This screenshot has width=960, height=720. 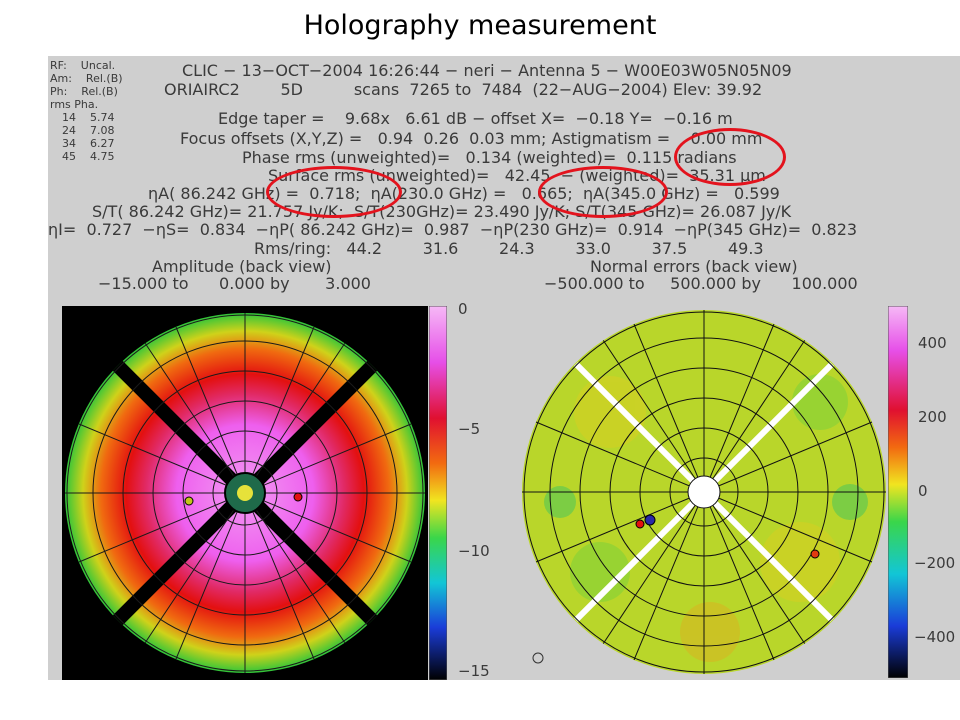 I want to click on amplitude-tick-15: −15, so click(x=474, y=671).